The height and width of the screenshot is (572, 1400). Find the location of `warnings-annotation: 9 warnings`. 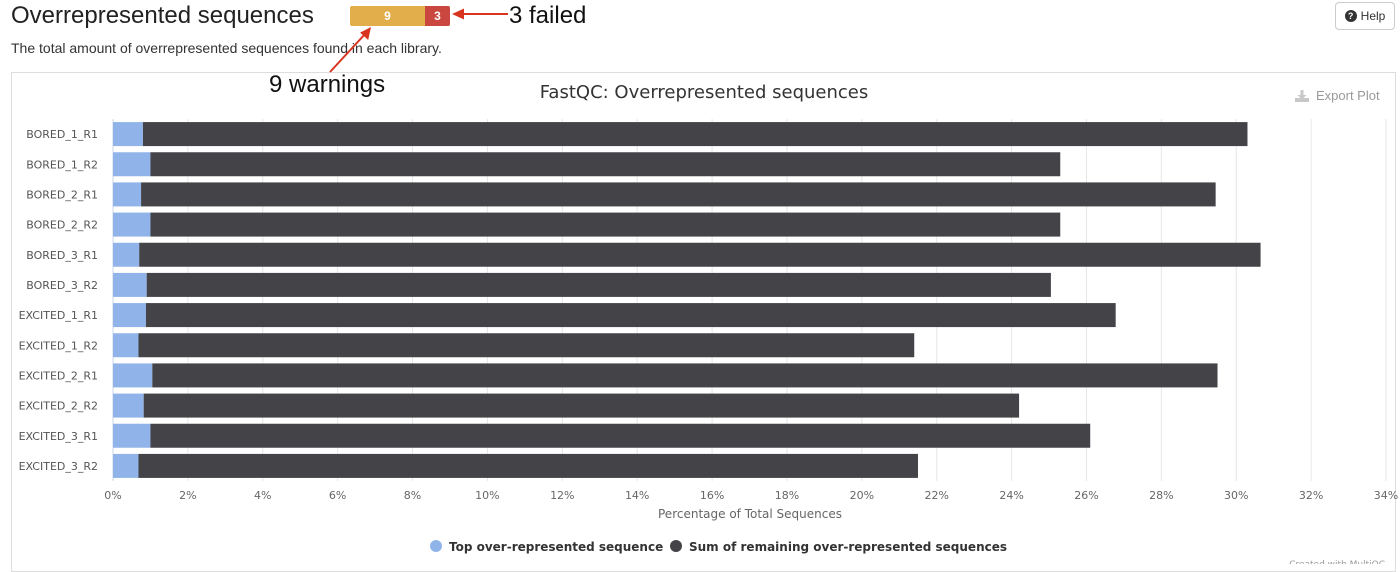

warnings-annotation: 9 warnings is located at coordinates (327, 84).